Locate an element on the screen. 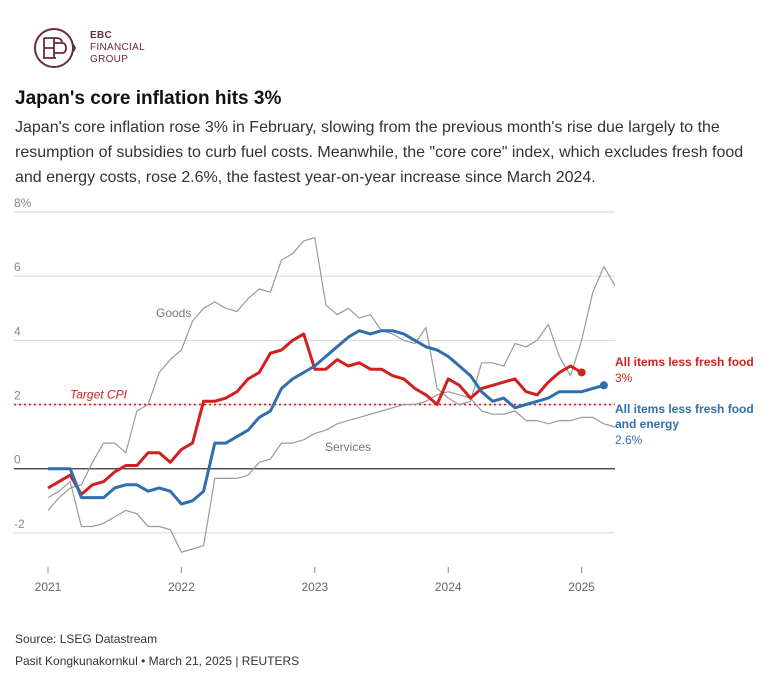 The image size is (778, 687). x-tick-label: 2021 is located at coordinates (48, 587).